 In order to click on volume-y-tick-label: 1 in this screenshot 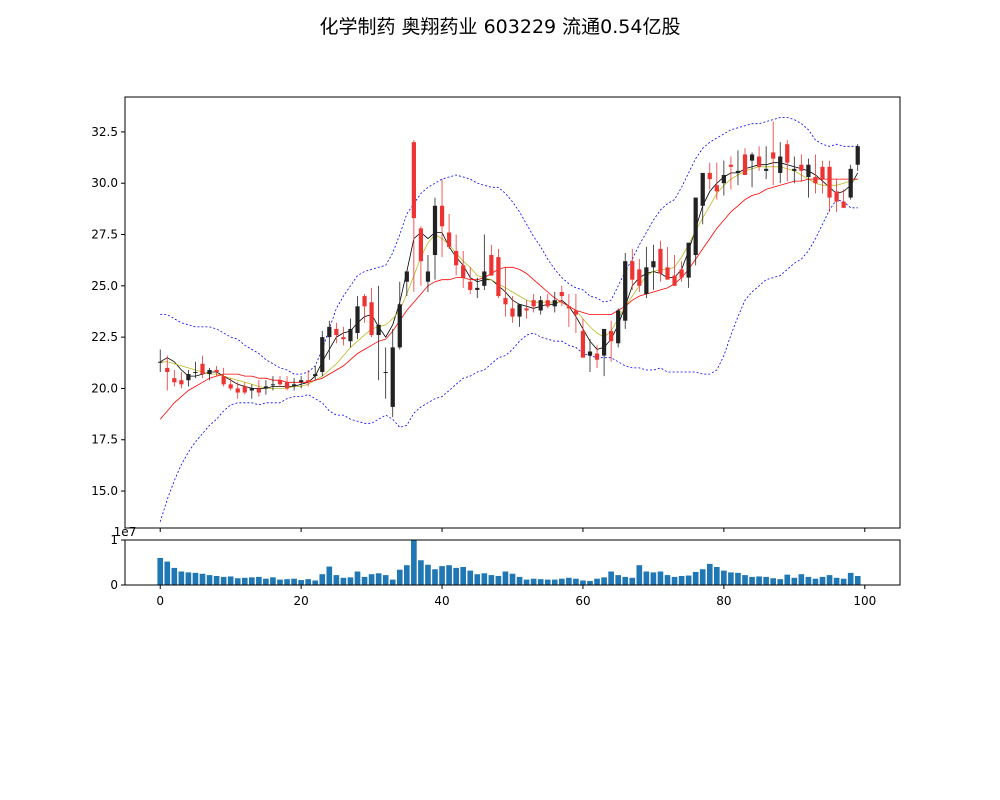, I will do `click(114, 540)`.